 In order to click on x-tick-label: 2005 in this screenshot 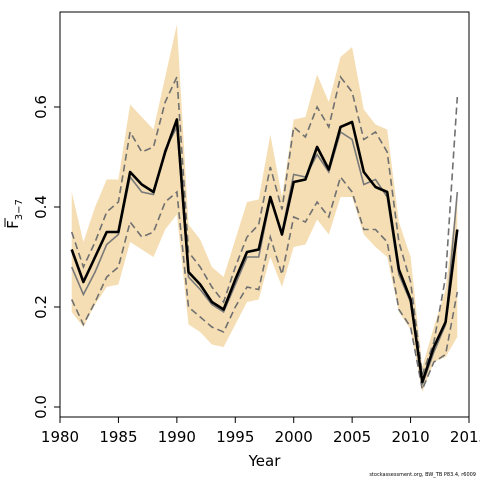, I will do `click(352, 437)`.